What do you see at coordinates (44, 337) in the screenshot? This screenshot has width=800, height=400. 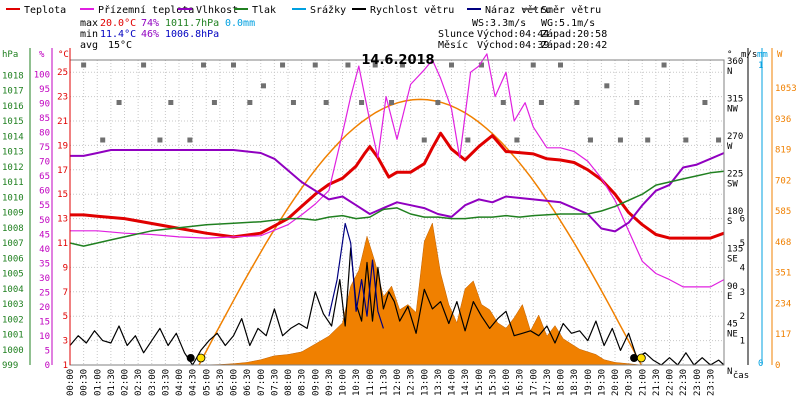 I see `pct-tick-label: 10` at bounding box center [44, 337].